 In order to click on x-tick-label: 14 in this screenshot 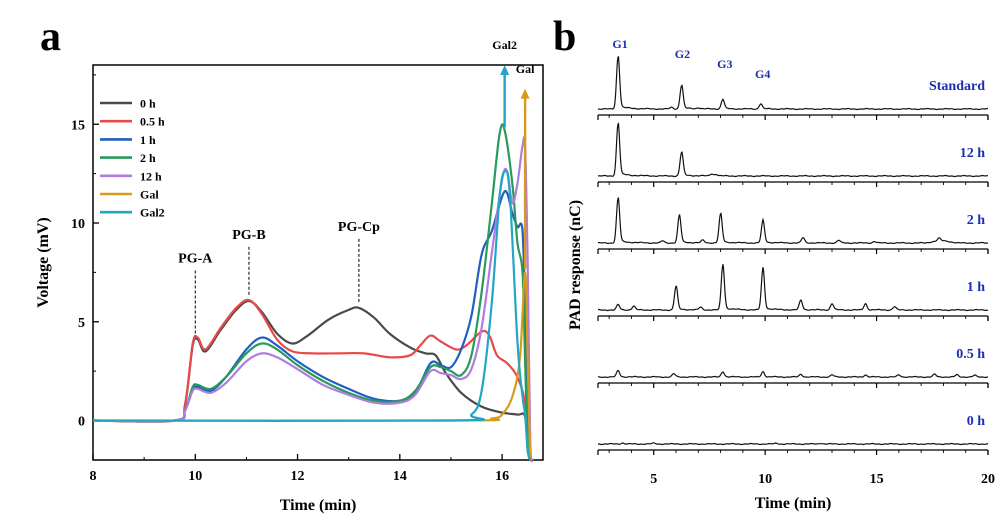, I will do `click(400, 476)`.